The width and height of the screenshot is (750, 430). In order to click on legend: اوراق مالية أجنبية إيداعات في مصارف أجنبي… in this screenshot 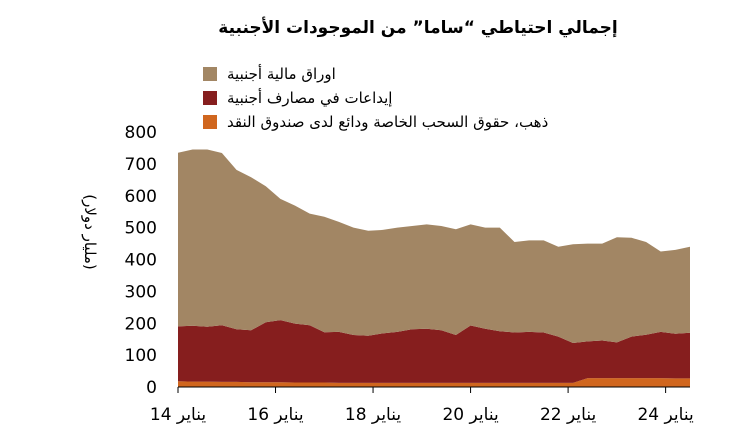, I will do `click(375, 97)`.